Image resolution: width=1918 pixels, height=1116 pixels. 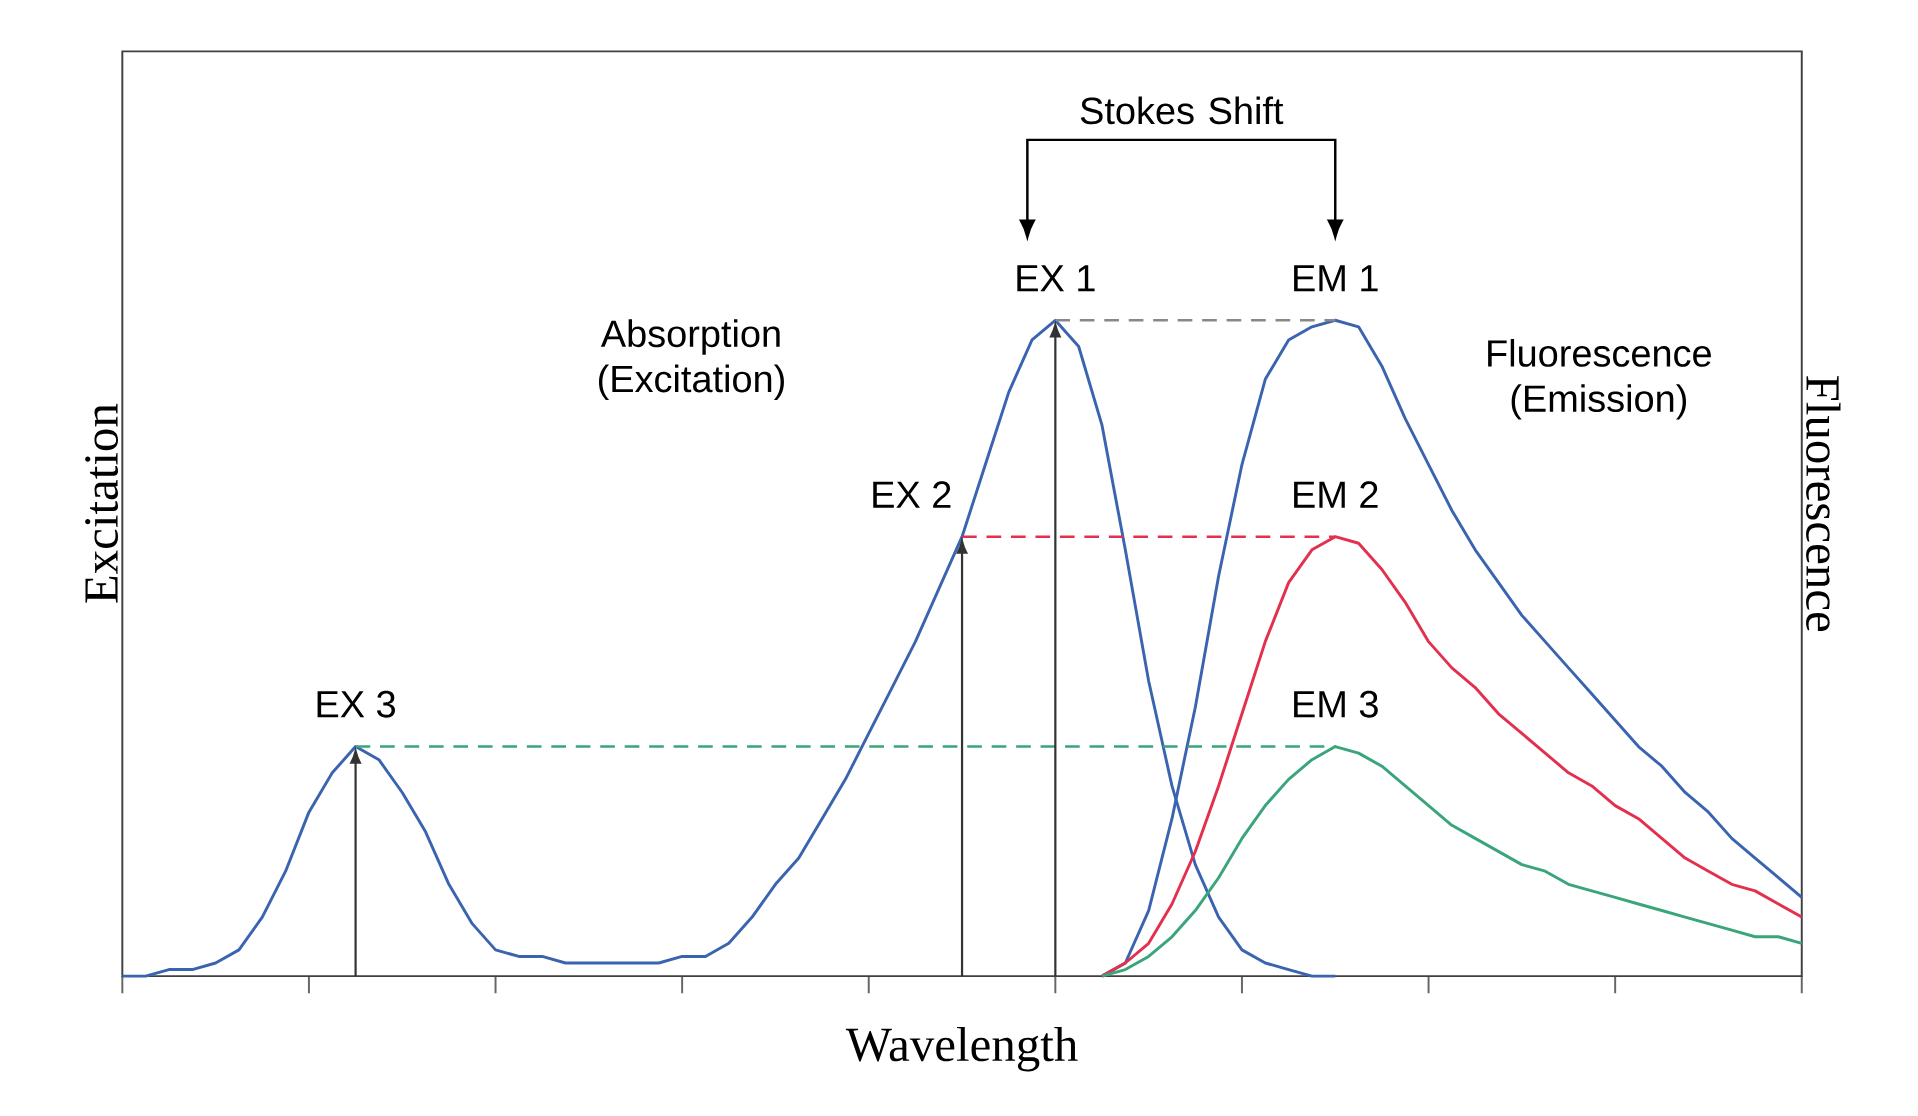 What do you see at coordinates (1599, 379) in the screenshot?
I see `annotation: Fluorescence (Emission)` at bounding box center [1599, 379].